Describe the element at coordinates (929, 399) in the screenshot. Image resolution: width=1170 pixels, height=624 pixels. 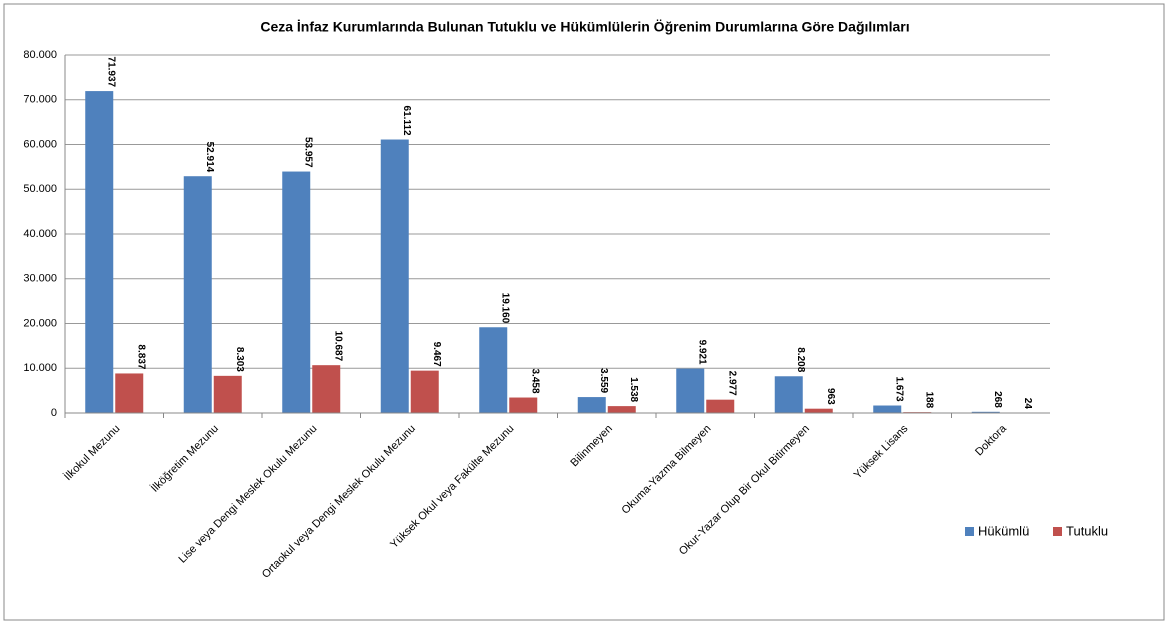
I see `value-label: 188` at that location.